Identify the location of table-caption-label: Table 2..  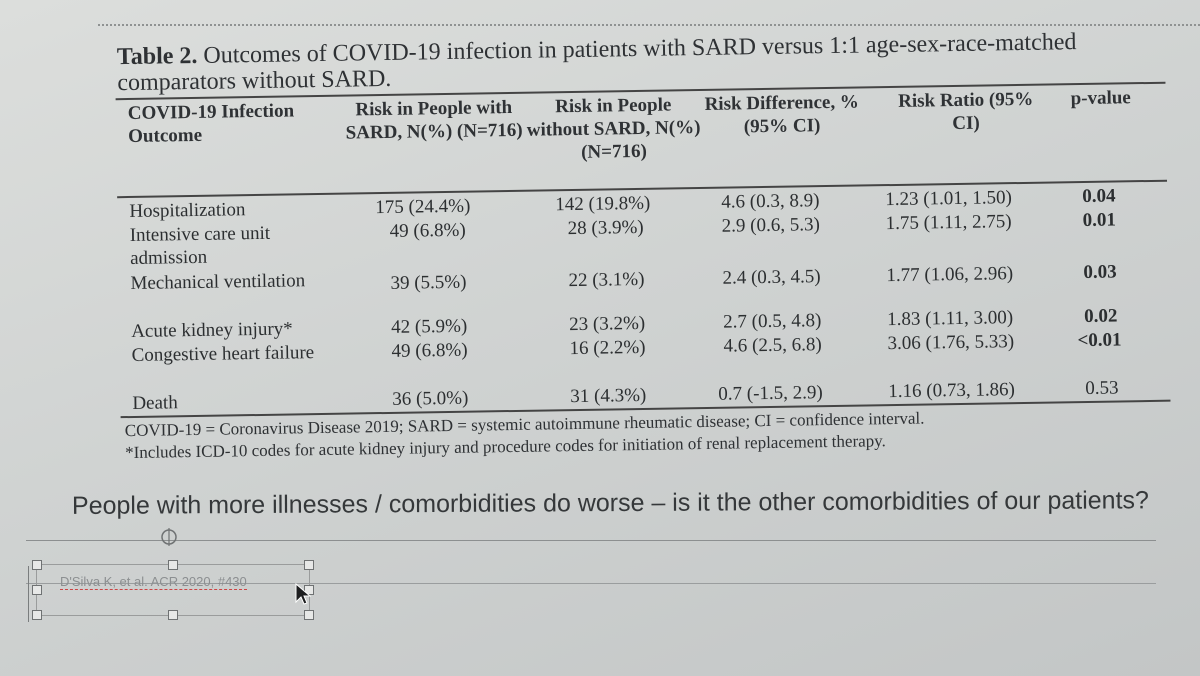
(157, 56).